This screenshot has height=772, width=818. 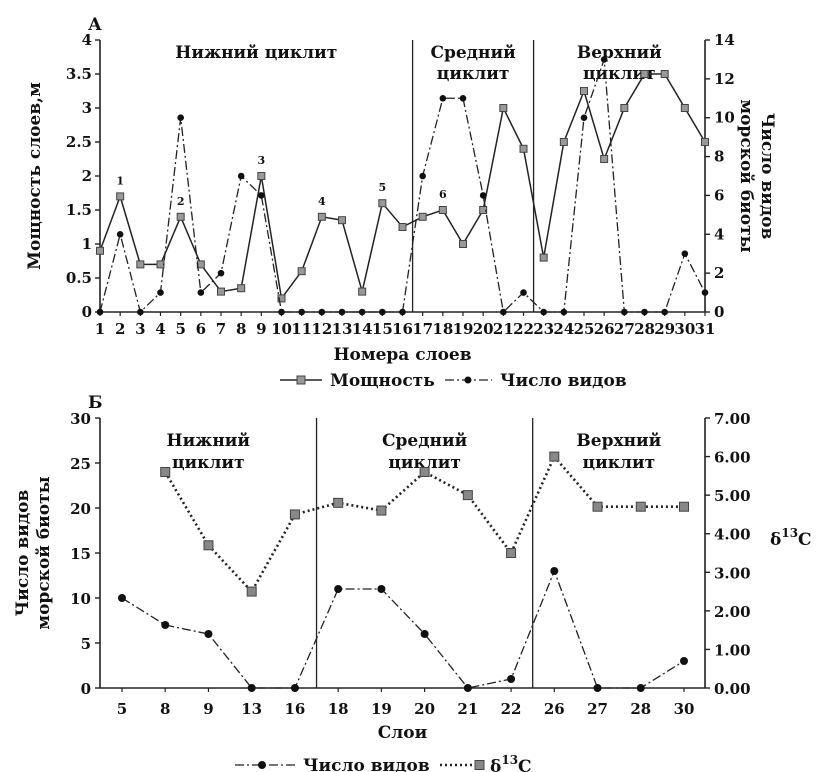 I want to click on panel-b-region-label: Нижний циклит, so click(x=209, y=452).